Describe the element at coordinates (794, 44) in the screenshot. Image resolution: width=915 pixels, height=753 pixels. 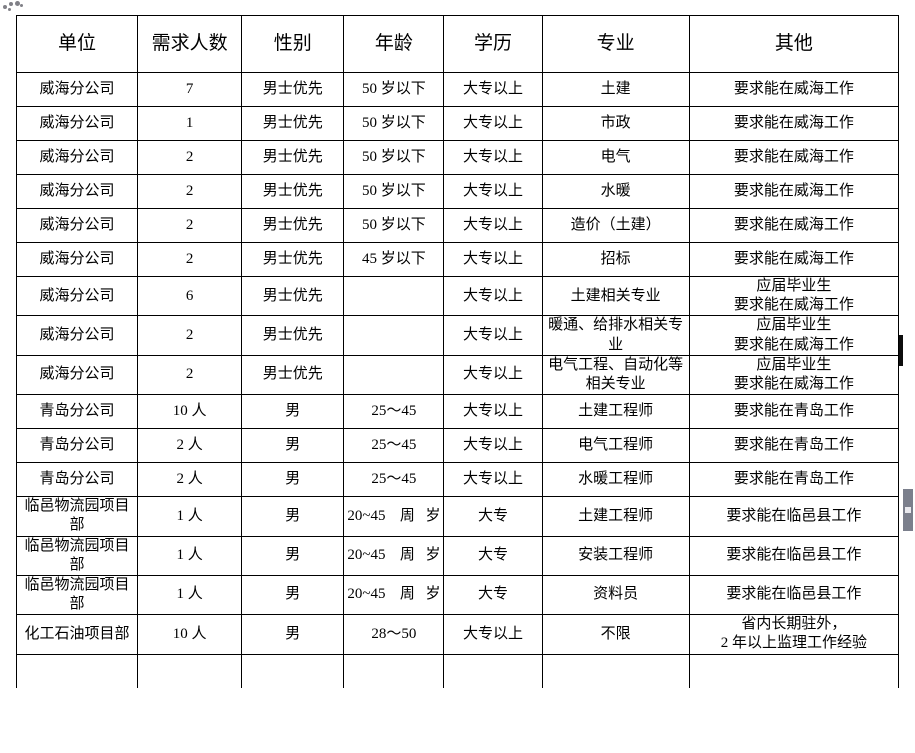
I see `column-header-other: 其他` at that location.